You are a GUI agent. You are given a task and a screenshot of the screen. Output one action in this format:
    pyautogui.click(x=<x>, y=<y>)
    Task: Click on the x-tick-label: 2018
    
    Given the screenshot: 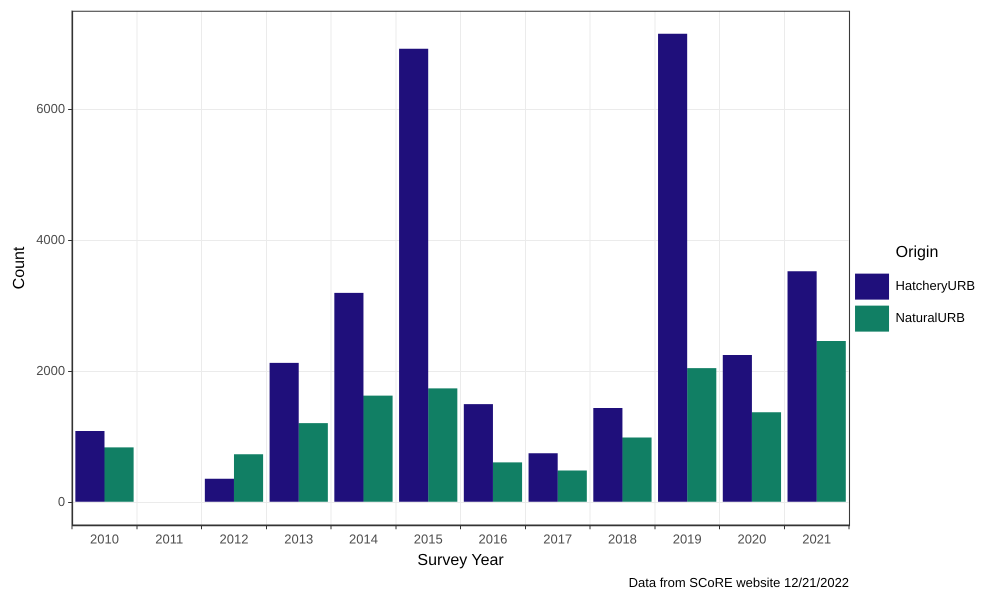 What is the action you would take?
    pyautogui.click(x=622, y=539)
    